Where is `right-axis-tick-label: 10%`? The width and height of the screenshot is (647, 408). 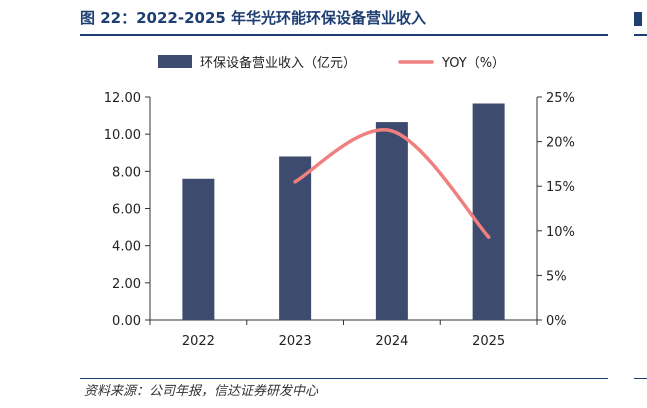 right-axis-tick-label: 10% is located at coordinates (560, 232).